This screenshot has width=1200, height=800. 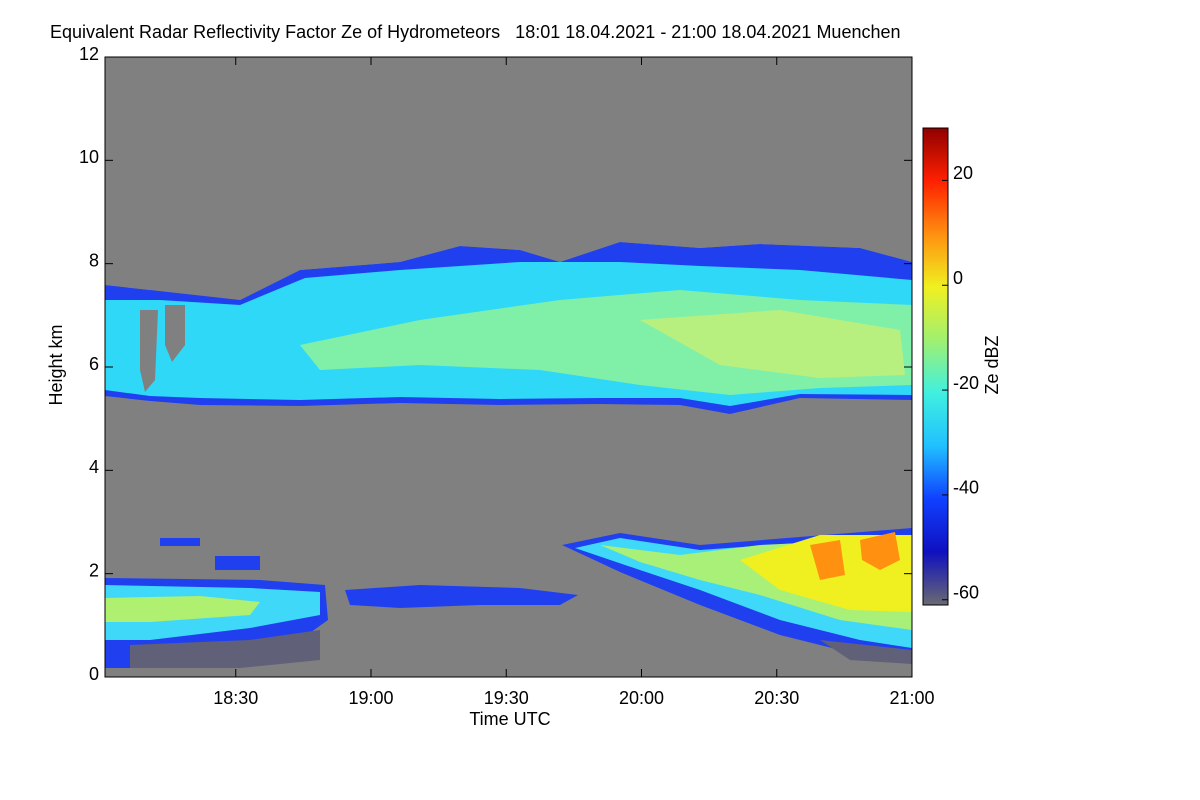 I want to click on colorbar-tick-label: -60, so click(x=966, y=593).